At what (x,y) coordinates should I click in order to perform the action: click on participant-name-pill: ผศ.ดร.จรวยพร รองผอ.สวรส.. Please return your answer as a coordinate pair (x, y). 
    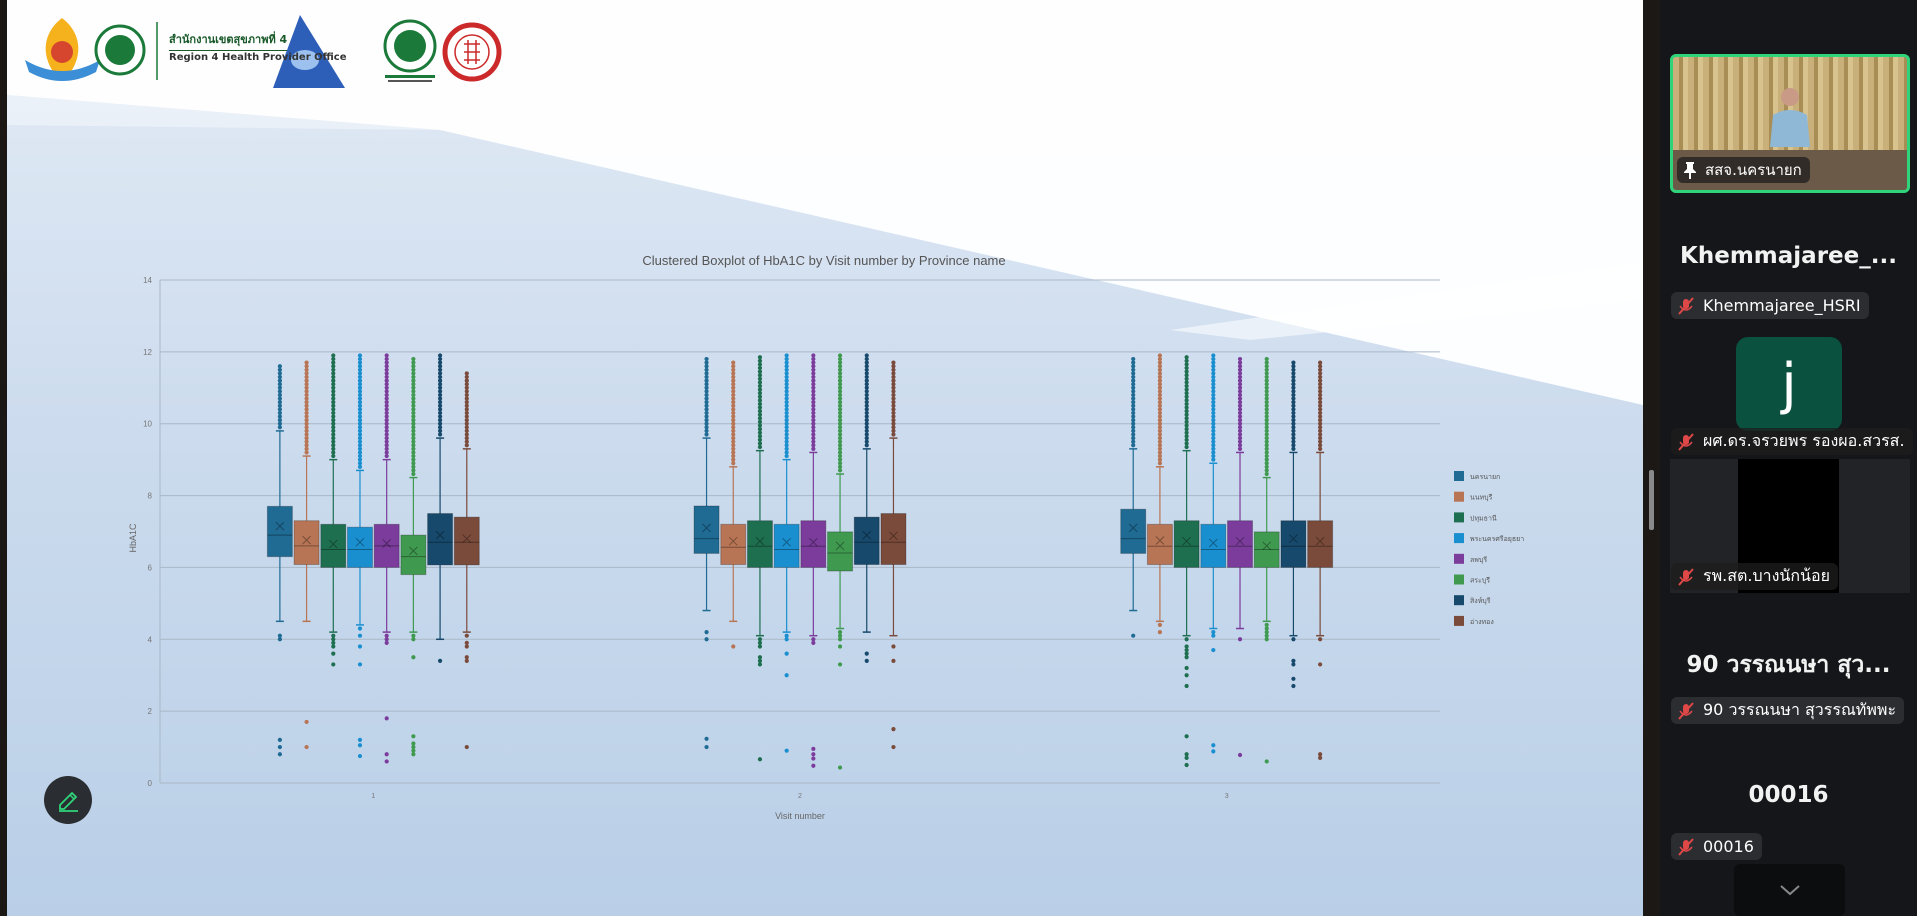
    Looking at the image, I should click on (1792, 441).